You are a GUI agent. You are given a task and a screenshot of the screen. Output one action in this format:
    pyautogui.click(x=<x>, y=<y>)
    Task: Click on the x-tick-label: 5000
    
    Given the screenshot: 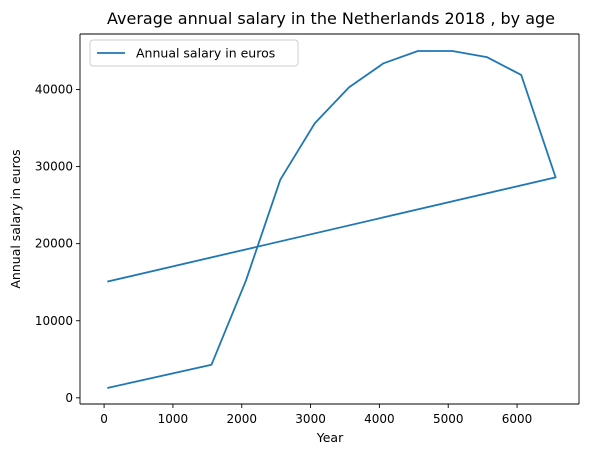 What is the action you would take?
    pyautogui.click(x=448, y=419)
    